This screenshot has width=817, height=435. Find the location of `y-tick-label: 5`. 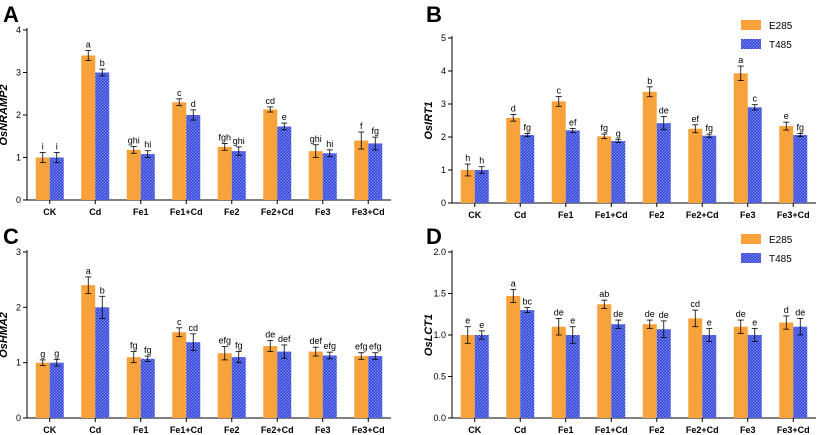

y-tick-label: 5 is located at coordinates (443, 38).